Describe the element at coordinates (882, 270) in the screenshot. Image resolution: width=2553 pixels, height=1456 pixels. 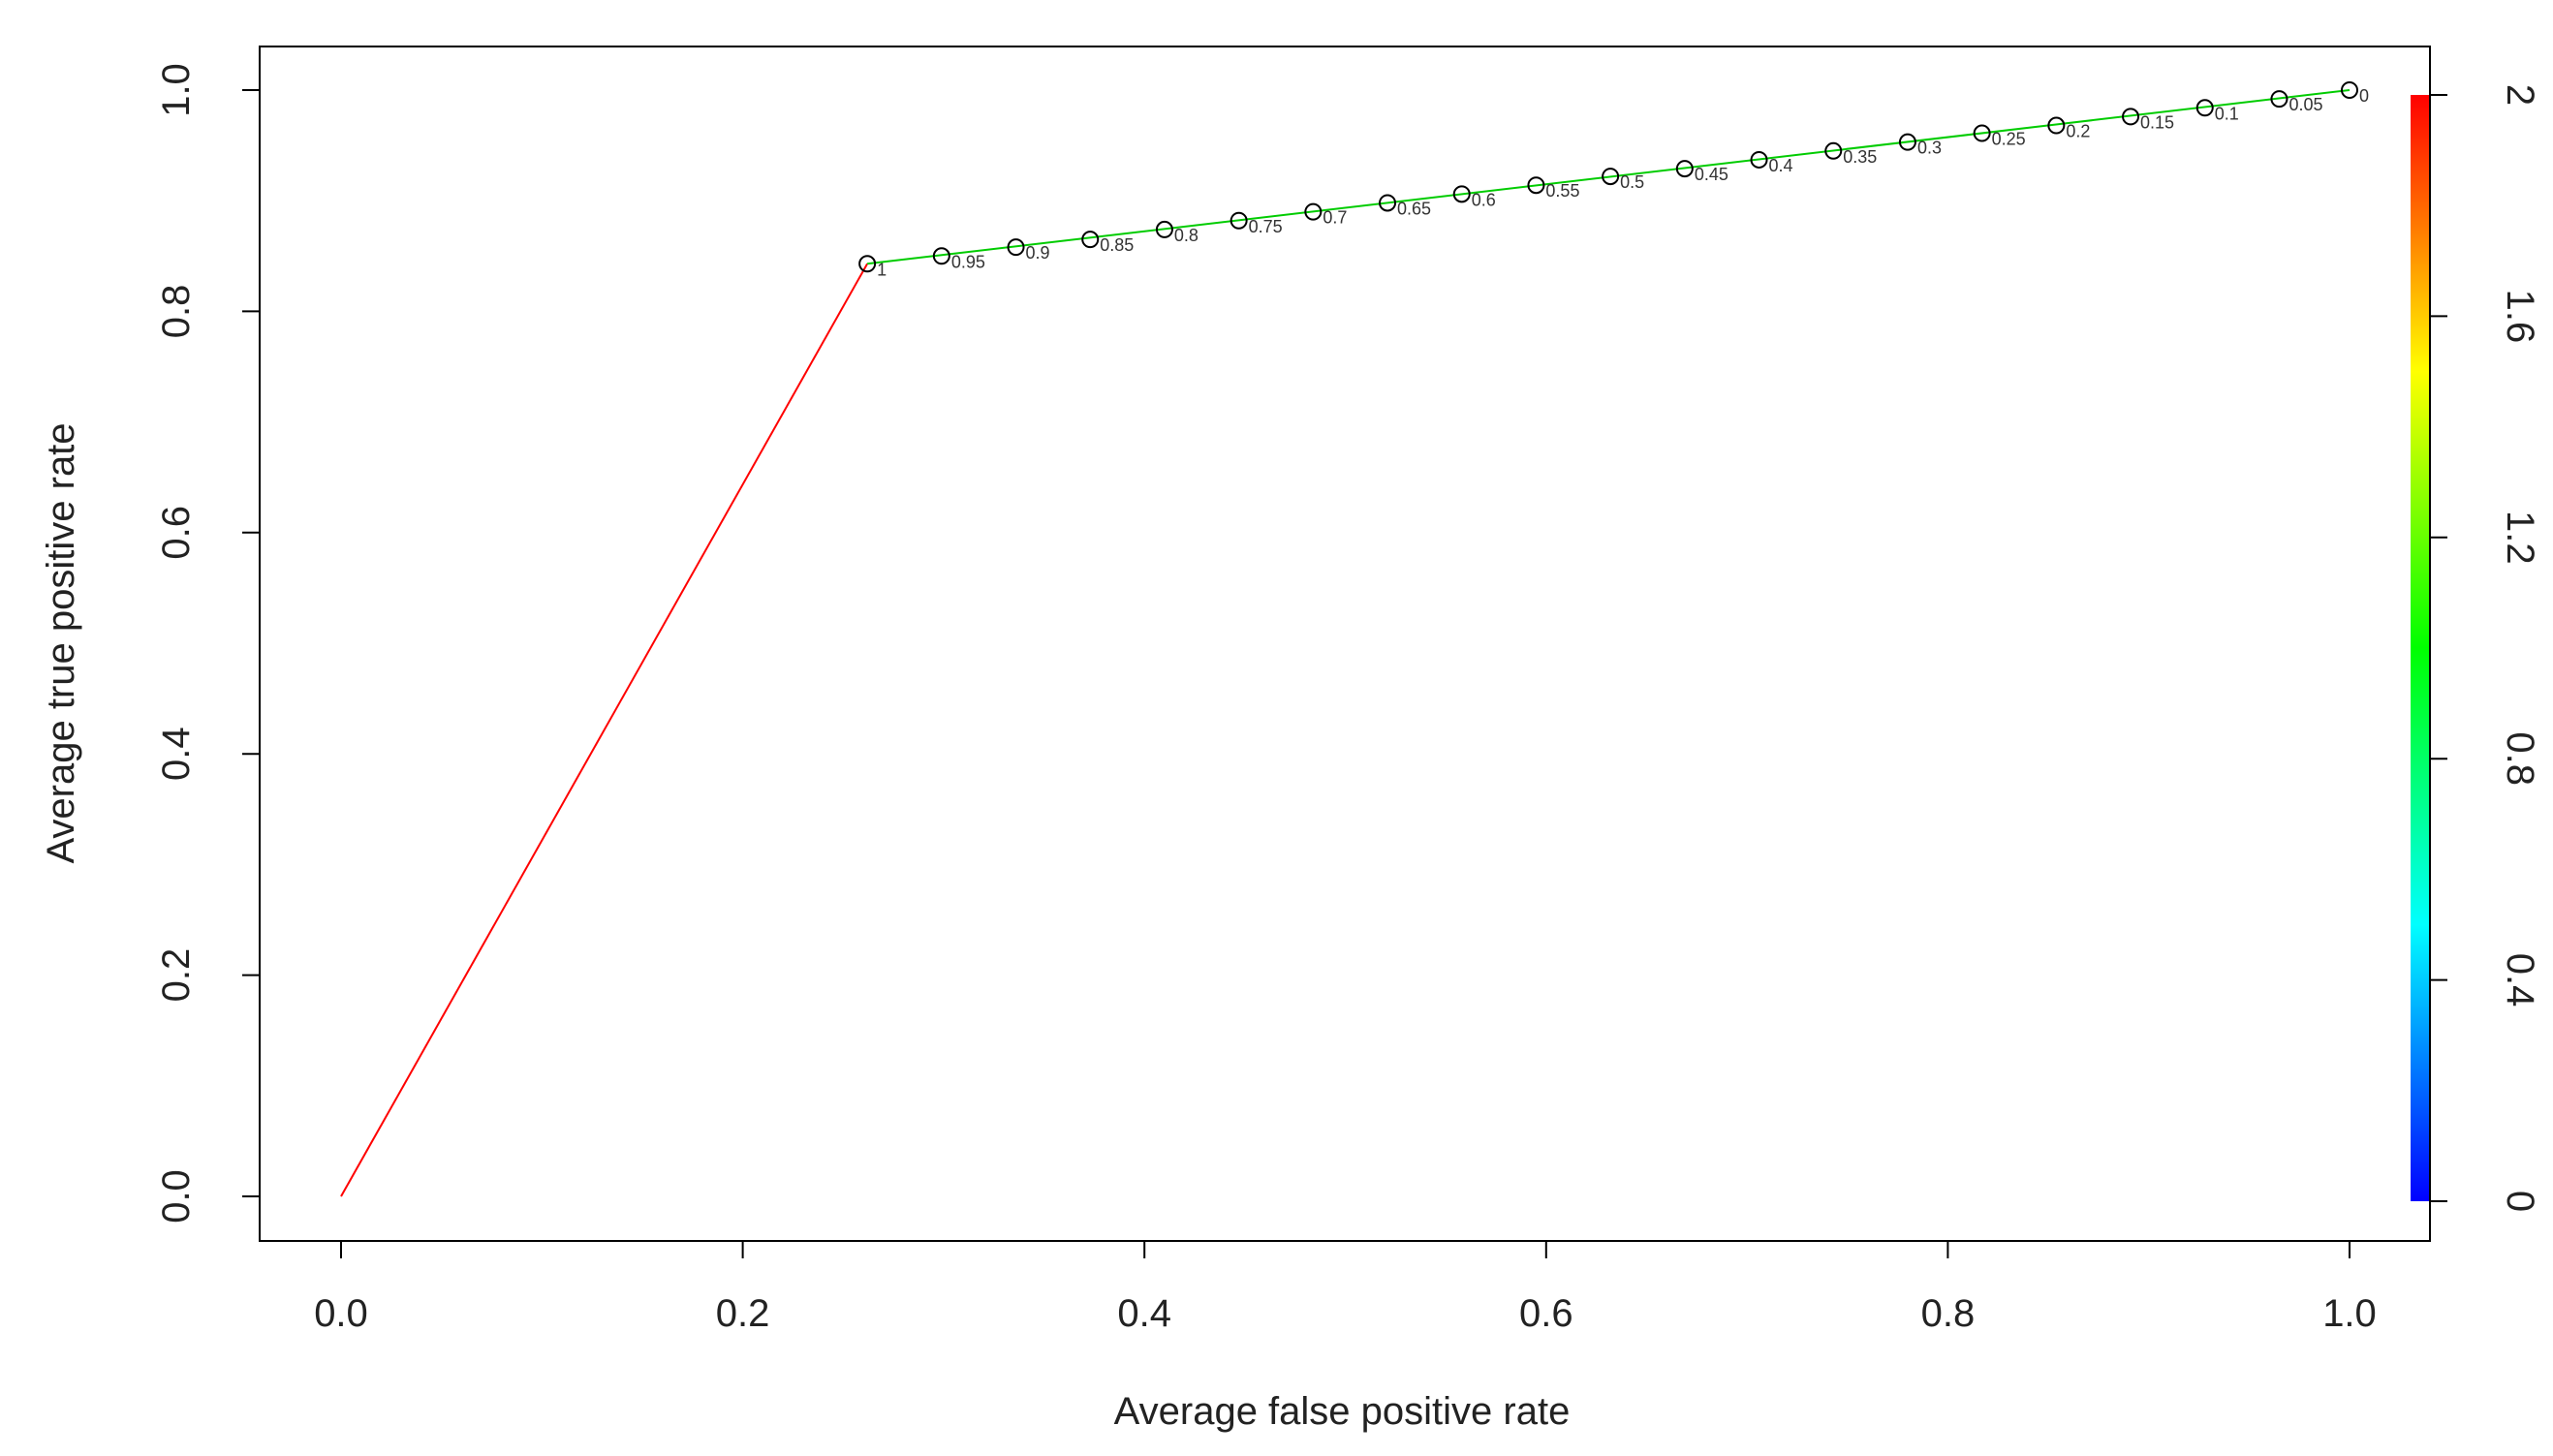
I see `data-point-label: 1` at that location.